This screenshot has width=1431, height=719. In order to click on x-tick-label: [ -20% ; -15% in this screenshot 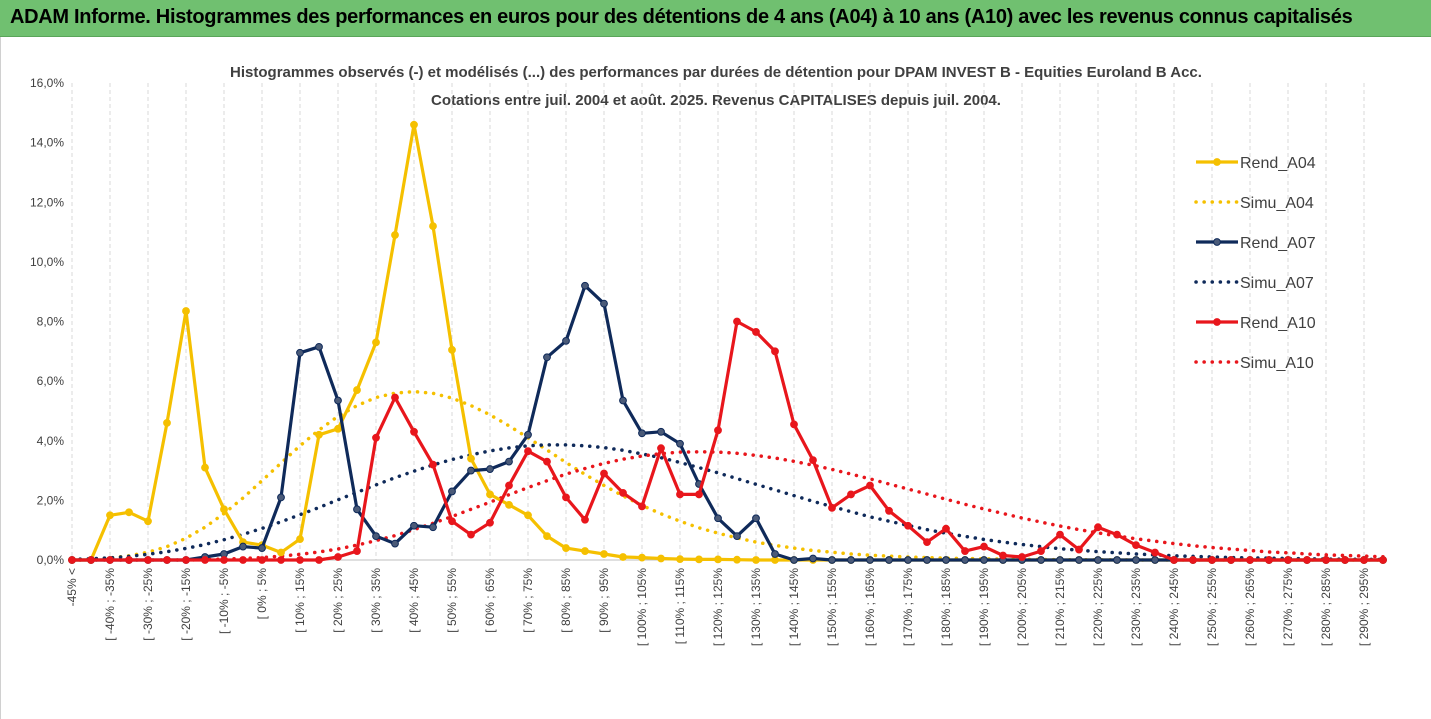, I will do `click(186, 604)`.